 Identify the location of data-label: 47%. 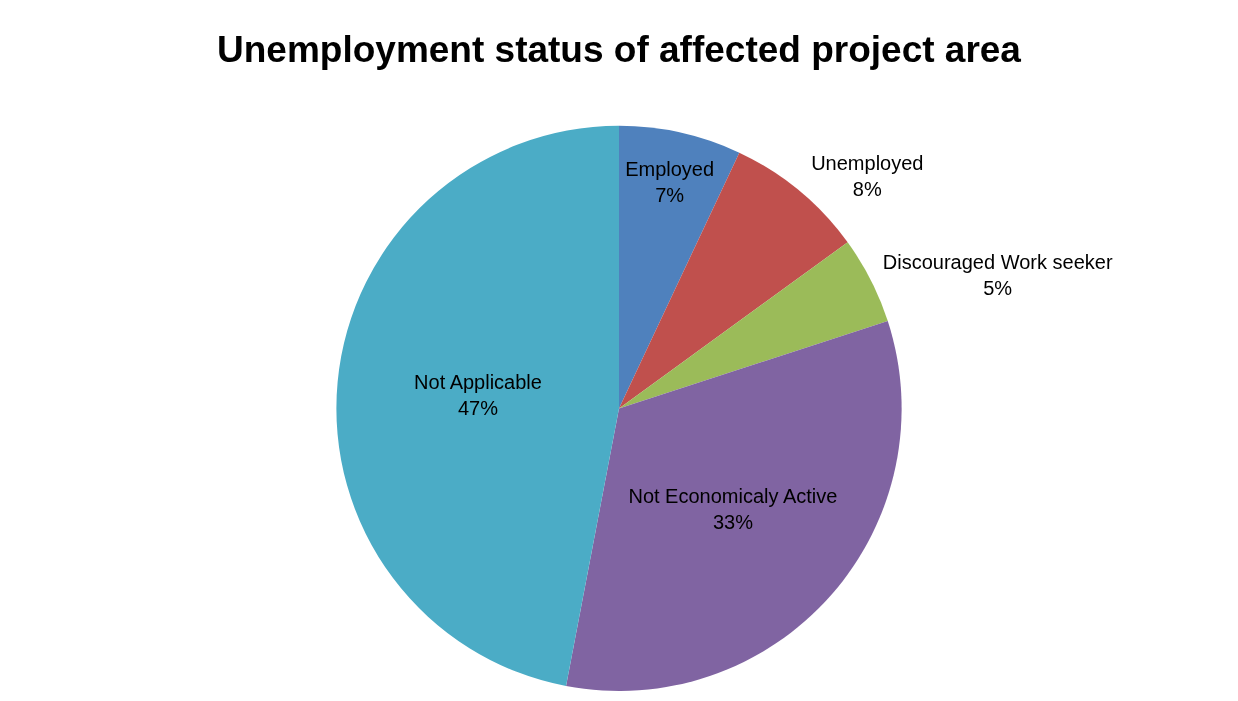
(478, 408).